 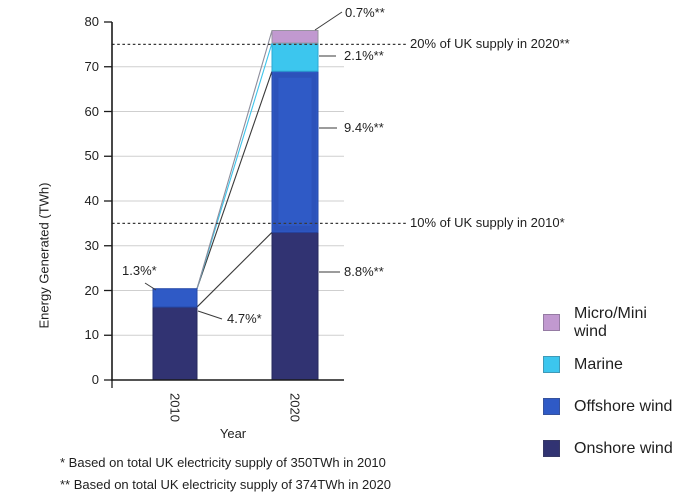 What do you see at coordinates (91, 245) in the screenshot?
I see `y-tick-label: 30` at bounding box center [91, 245].